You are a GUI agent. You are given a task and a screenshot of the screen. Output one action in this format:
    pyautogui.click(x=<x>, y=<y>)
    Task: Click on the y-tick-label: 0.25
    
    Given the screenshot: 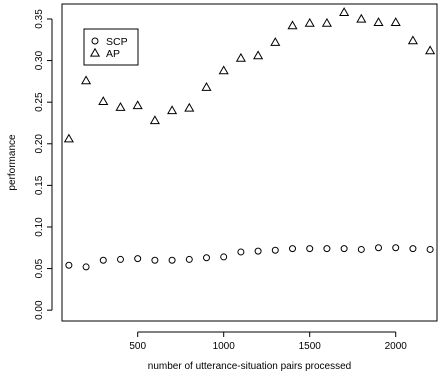 What is the action you would take?
    pyautogui.click(x=39, y=102)
    